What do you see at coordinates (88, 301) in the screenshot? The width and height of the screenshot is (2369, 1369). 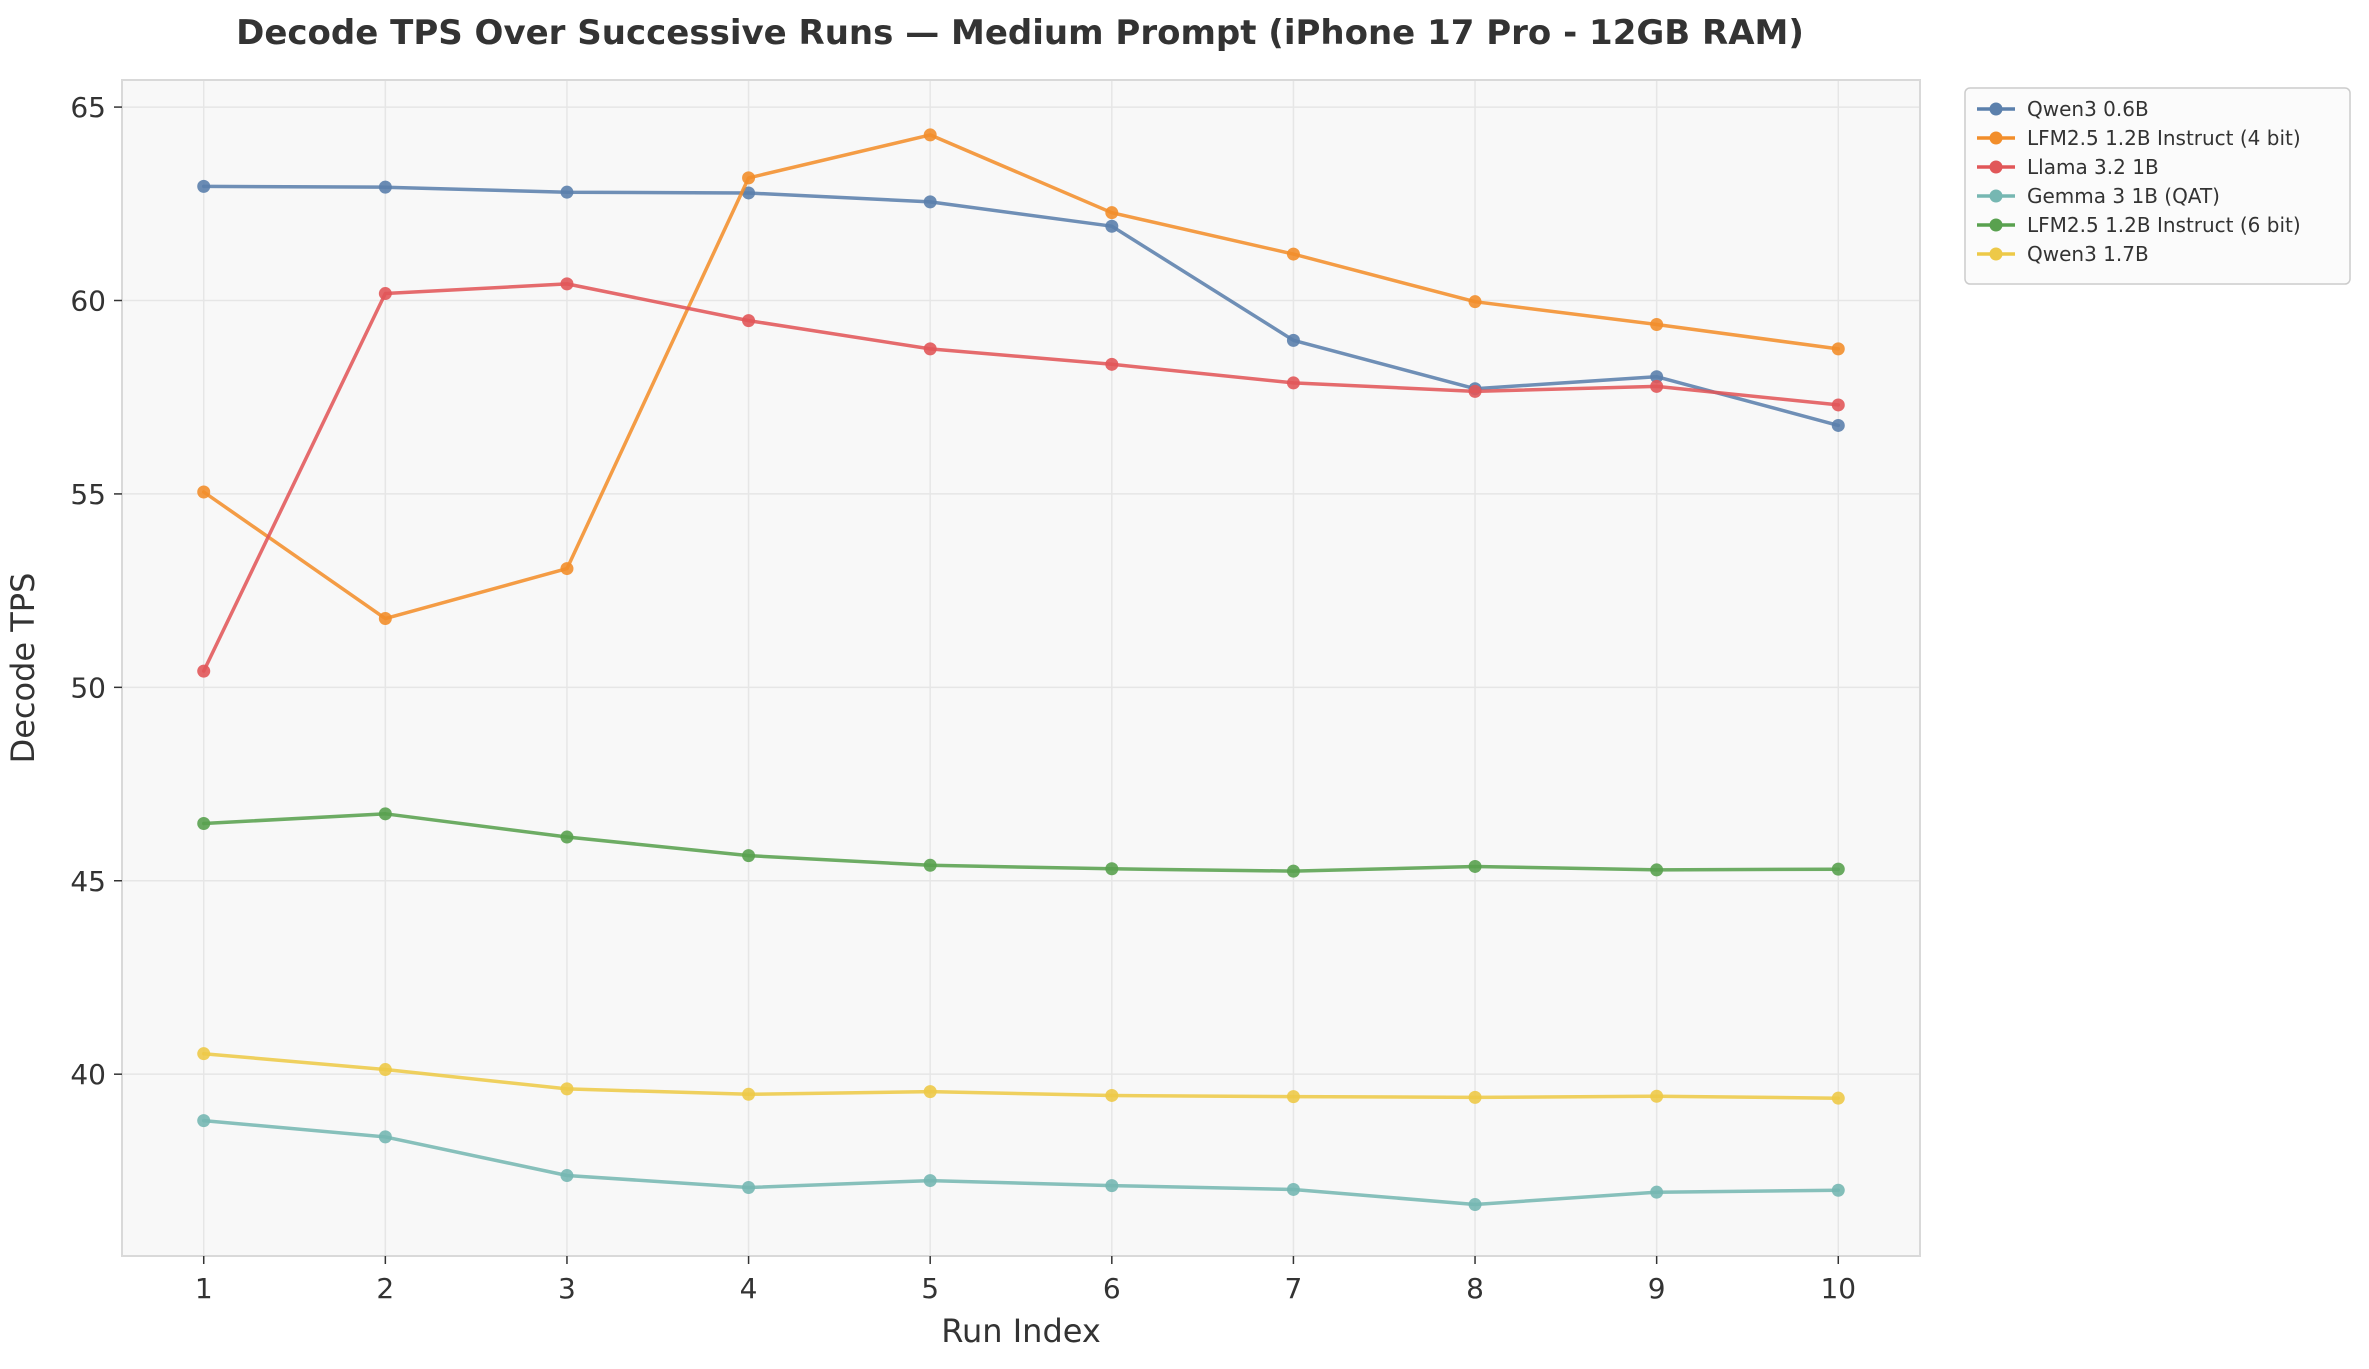 I see `y-tick-label: 60` at bounding box center [88, 301].